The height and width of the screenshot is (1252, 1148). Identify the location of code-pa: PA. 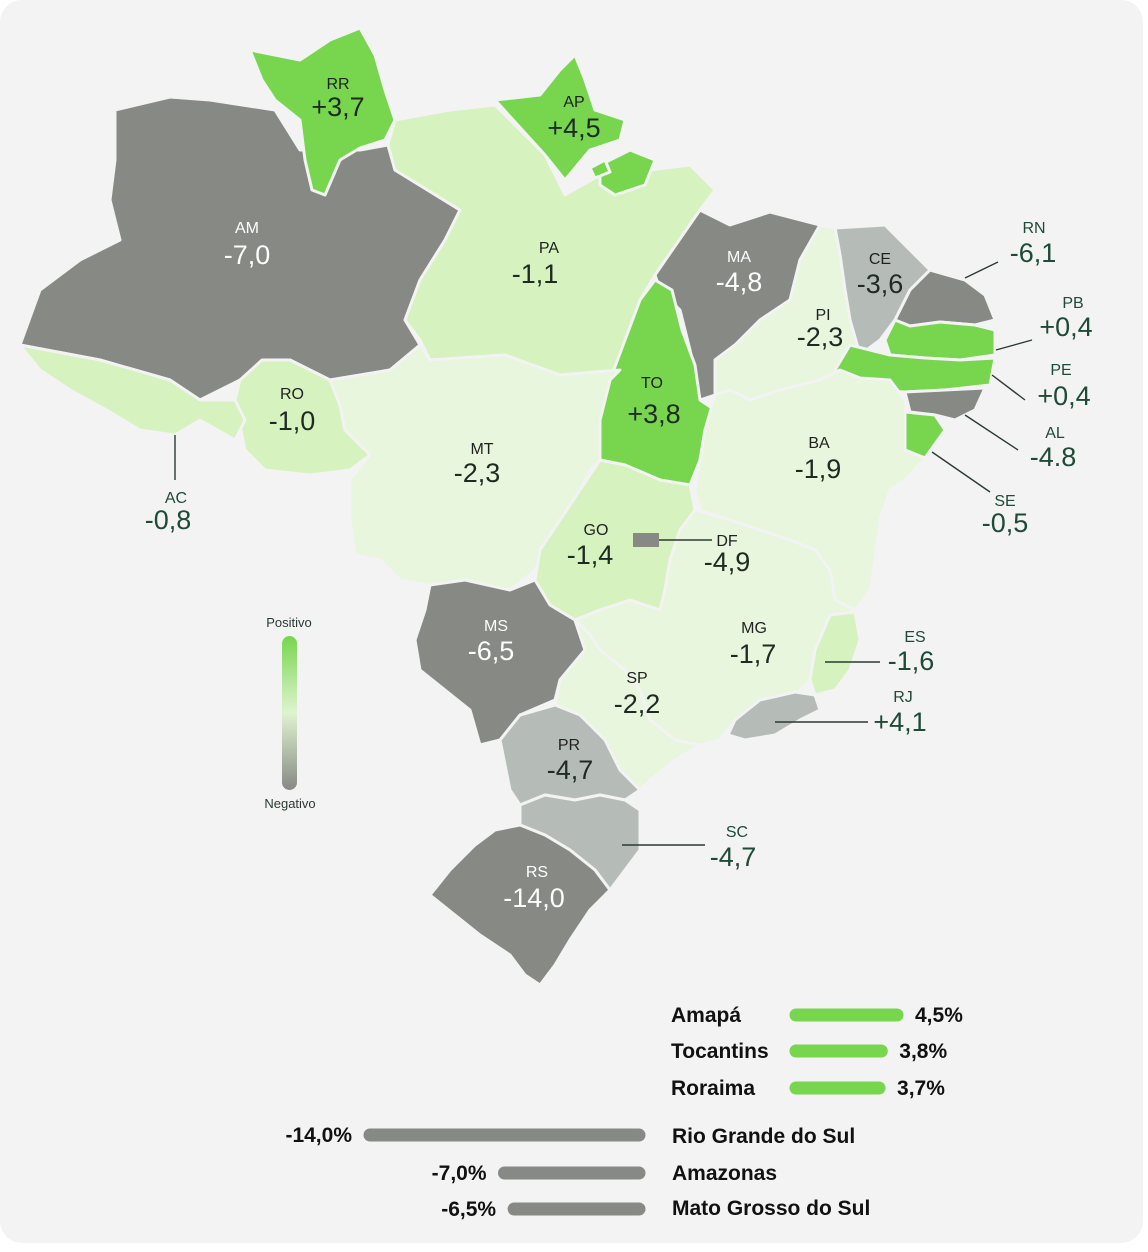
(549, 248).